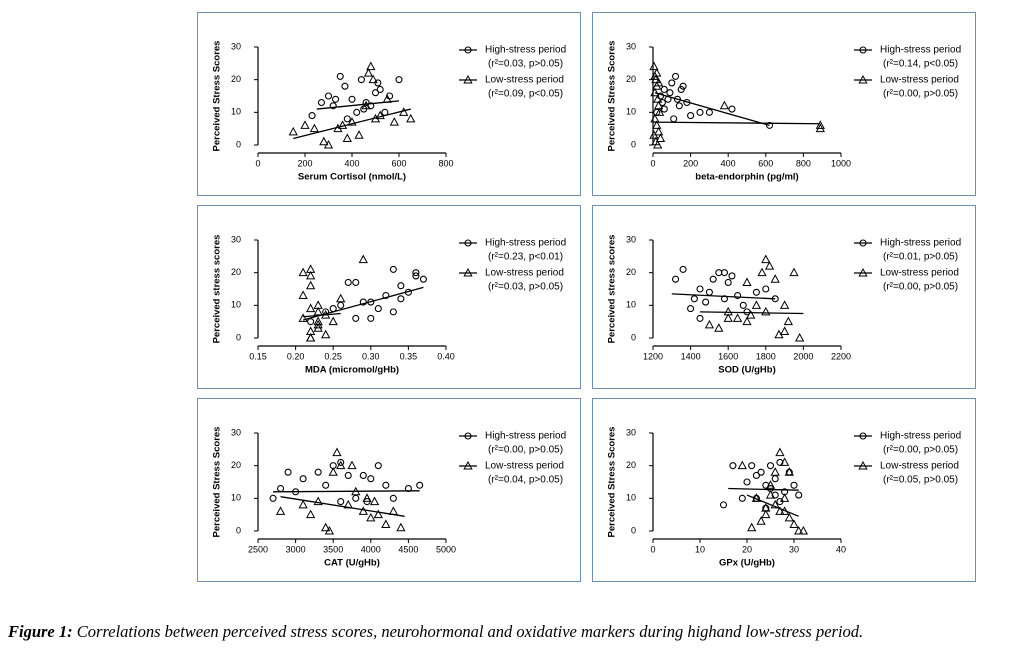  What do you see at coordinates (217, 289) in the screenshot?
I see `y-axis-label: Perceived stress scores` at bounding box center [217, 289].